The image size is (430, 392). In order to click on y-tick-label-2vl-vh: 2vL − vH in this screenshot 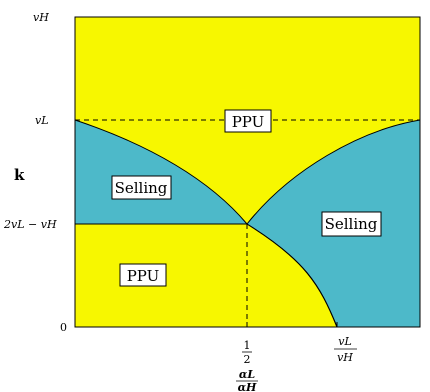, I will do `click(30, 224)`.